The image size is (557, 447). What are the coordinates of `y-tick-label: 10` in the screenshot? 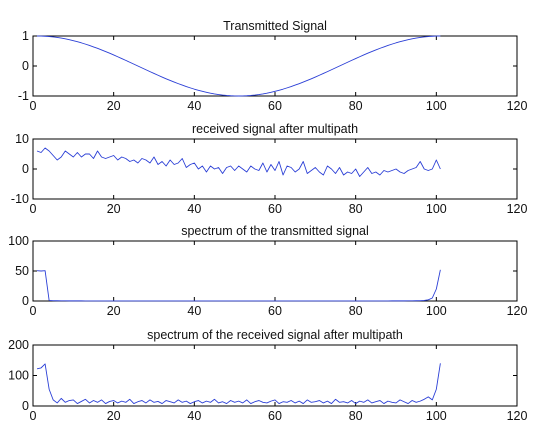 It's located at (22, 139).